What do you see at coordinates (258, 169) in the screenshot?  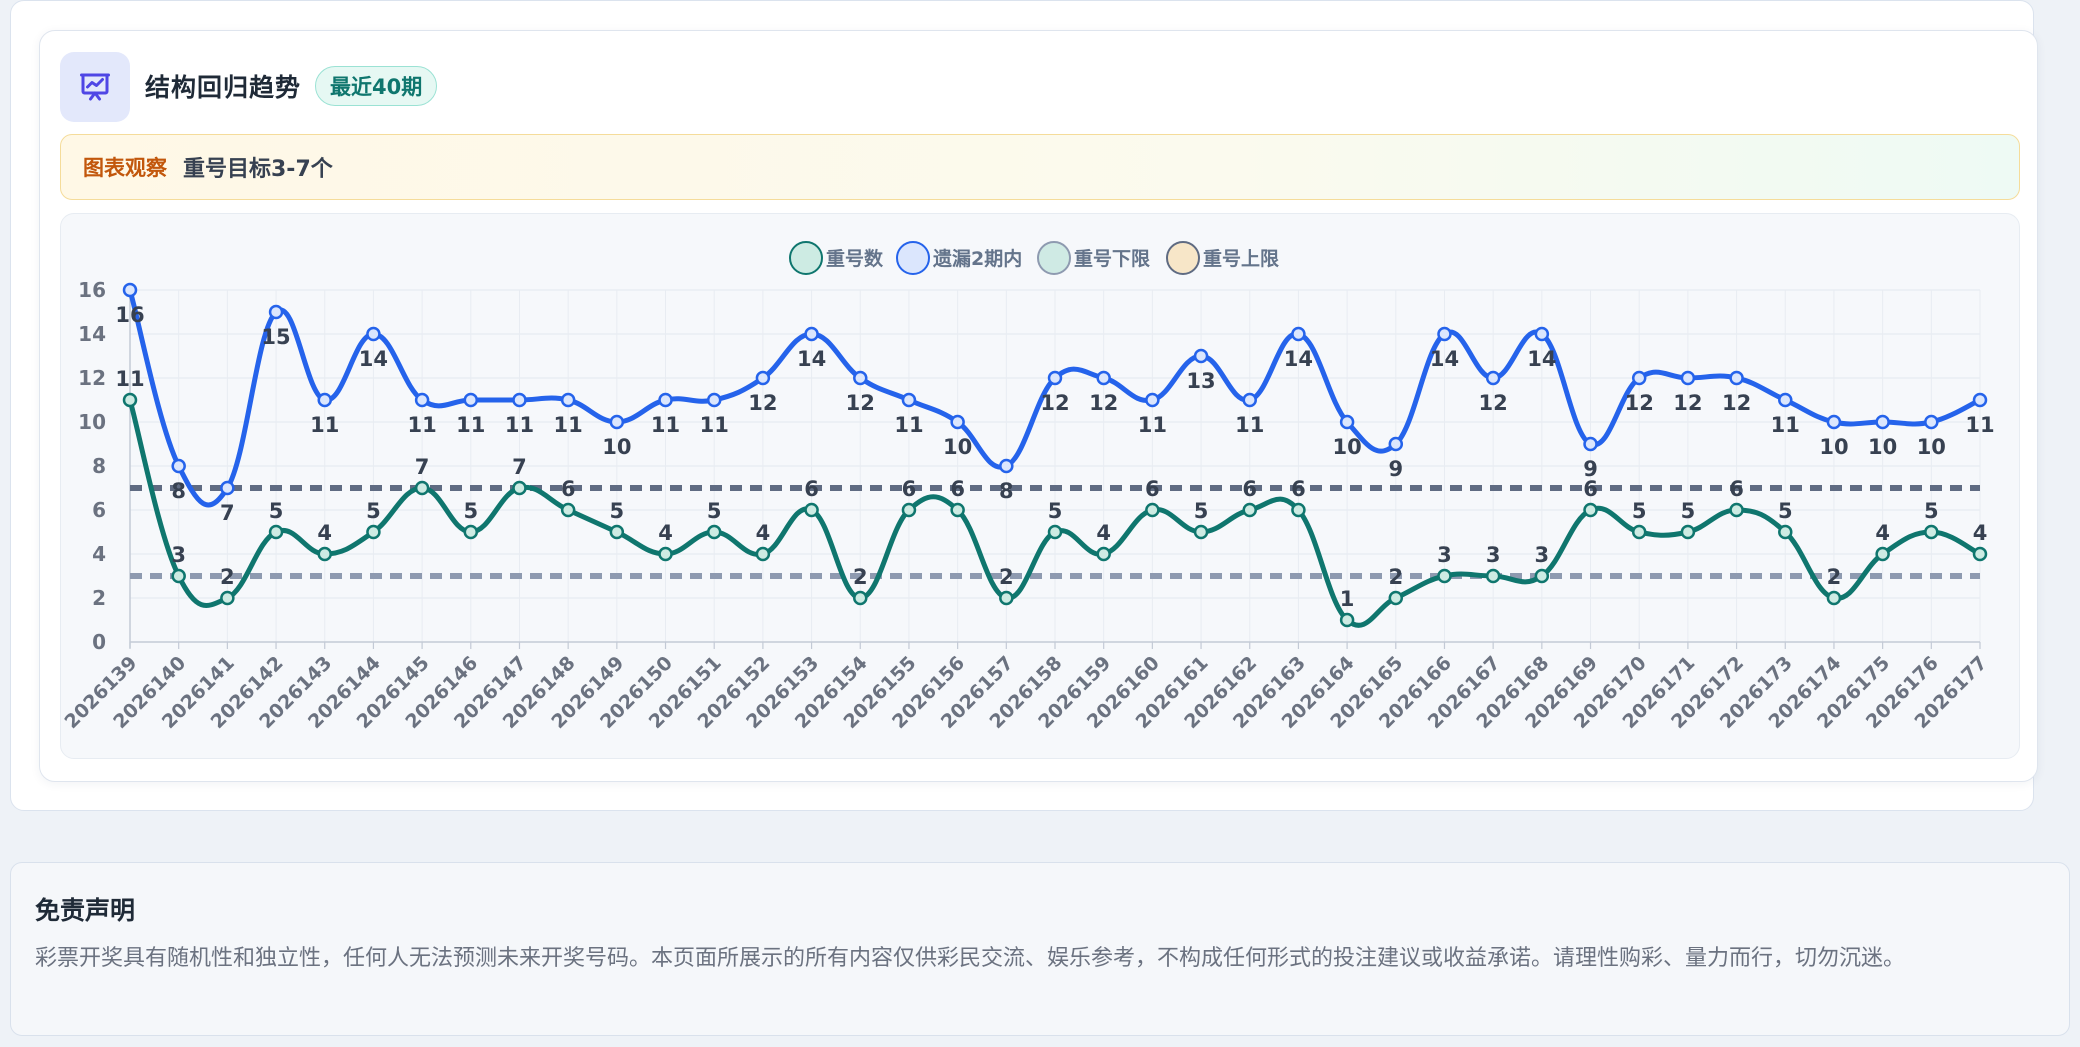 I see `observation-text: 重号目标3-7个` at bounding box center [258, 169].